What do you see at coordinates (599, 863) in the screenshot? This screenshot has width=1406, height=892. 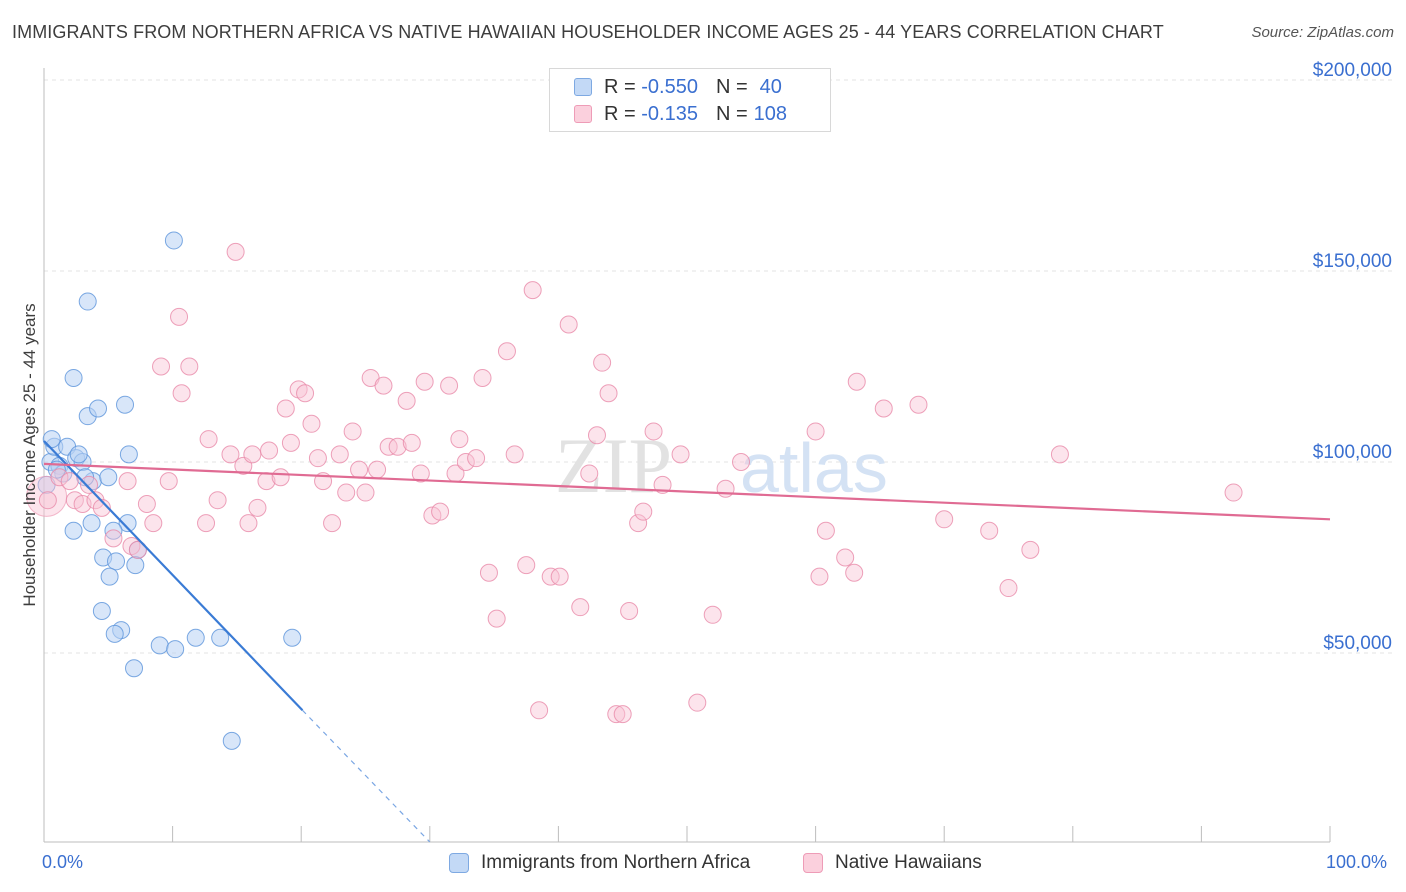 I see `bottom-legend-immigrants: Immigrants from Northern Africa` at bounding box center [599, 863].